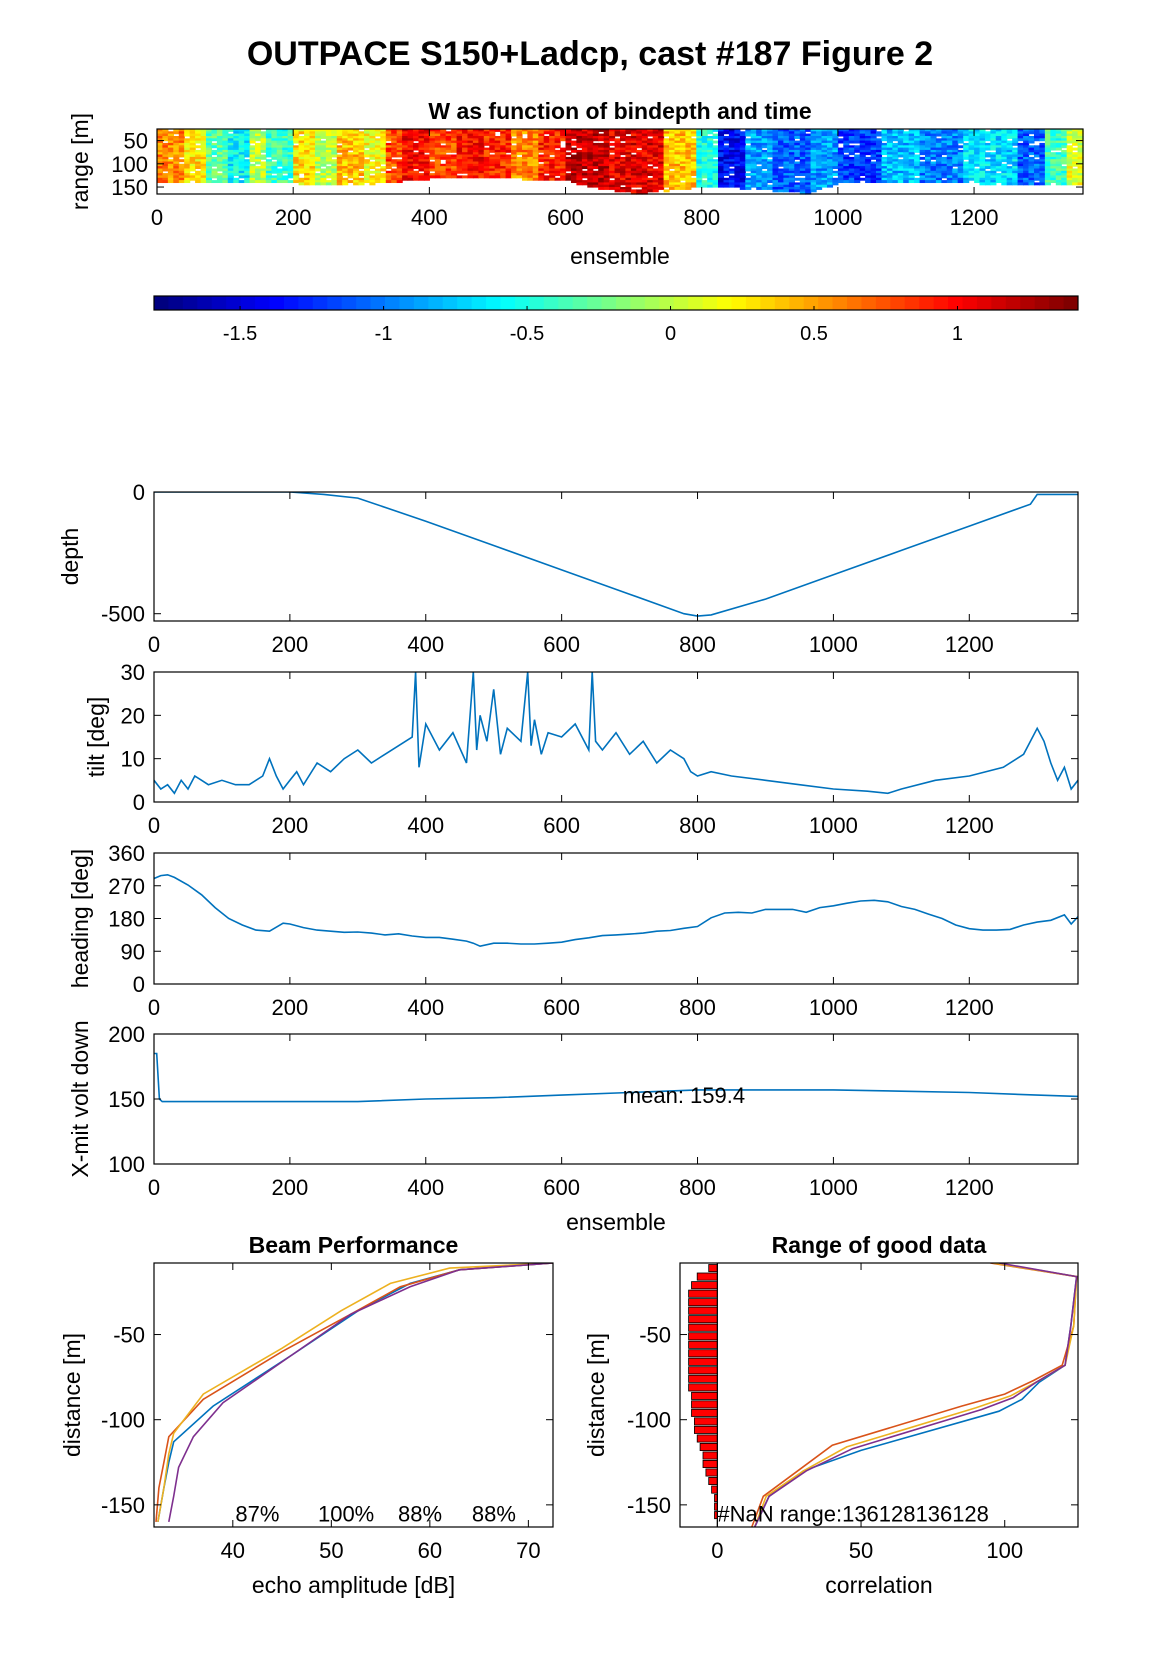  What do you see at coordinates (616, 1222) in the screenshot?
I see `x-axis-label: ensemble` at bounding box center [616, 1222].